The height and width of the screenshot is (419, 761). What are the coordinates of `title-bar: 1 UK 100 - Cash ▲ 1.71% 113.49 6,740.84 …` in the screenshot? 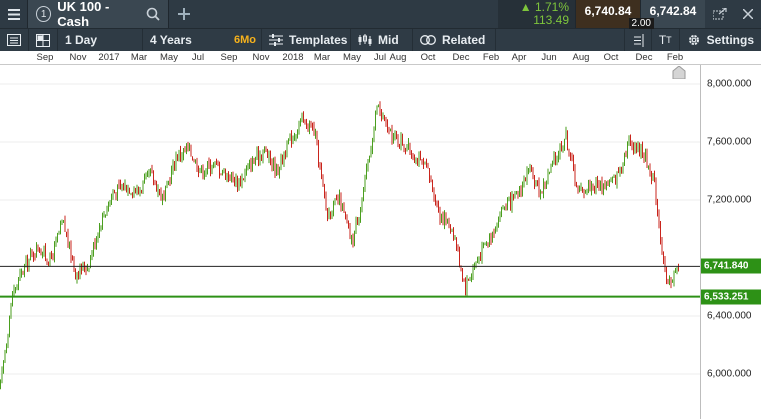 It's located at (380, 14).